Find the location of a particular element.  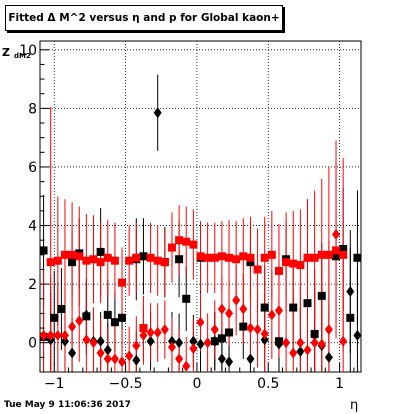

y-tick-label: 8 is located at coordinates (32, 109).